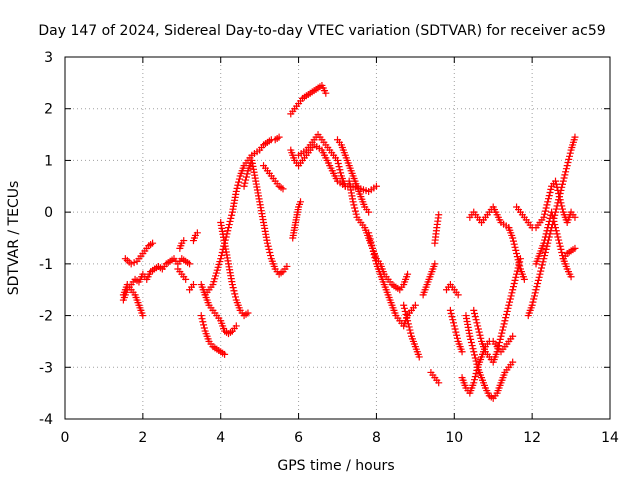 This screenshot has height=480, width=640. I want to click on x-tick-label: 10, so click(454, 438).